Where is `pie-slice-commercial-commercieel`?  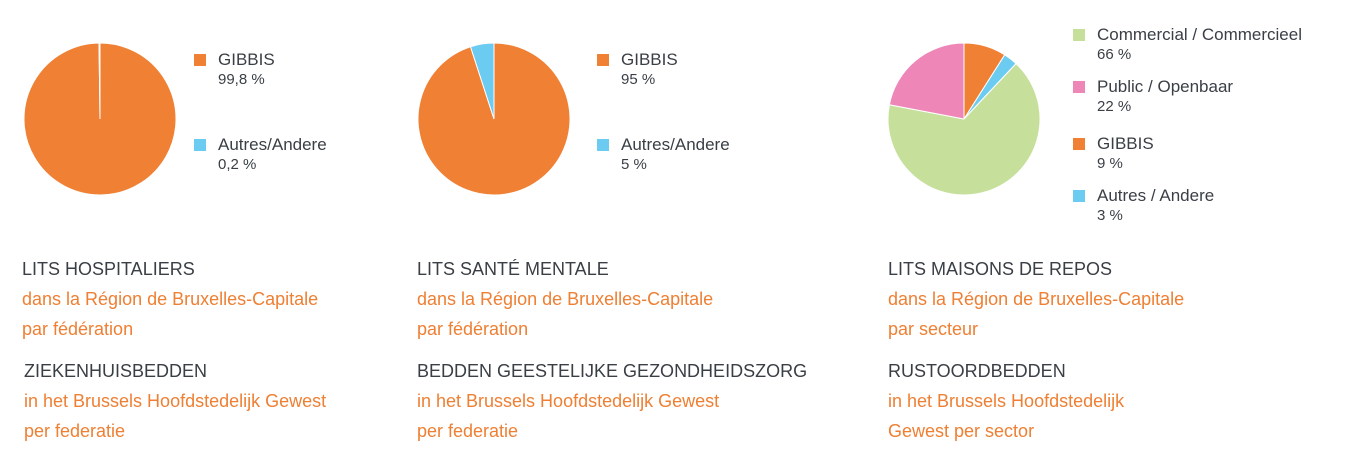
pie-slice-commercial-commercieel is located at coordinates (964, 129).